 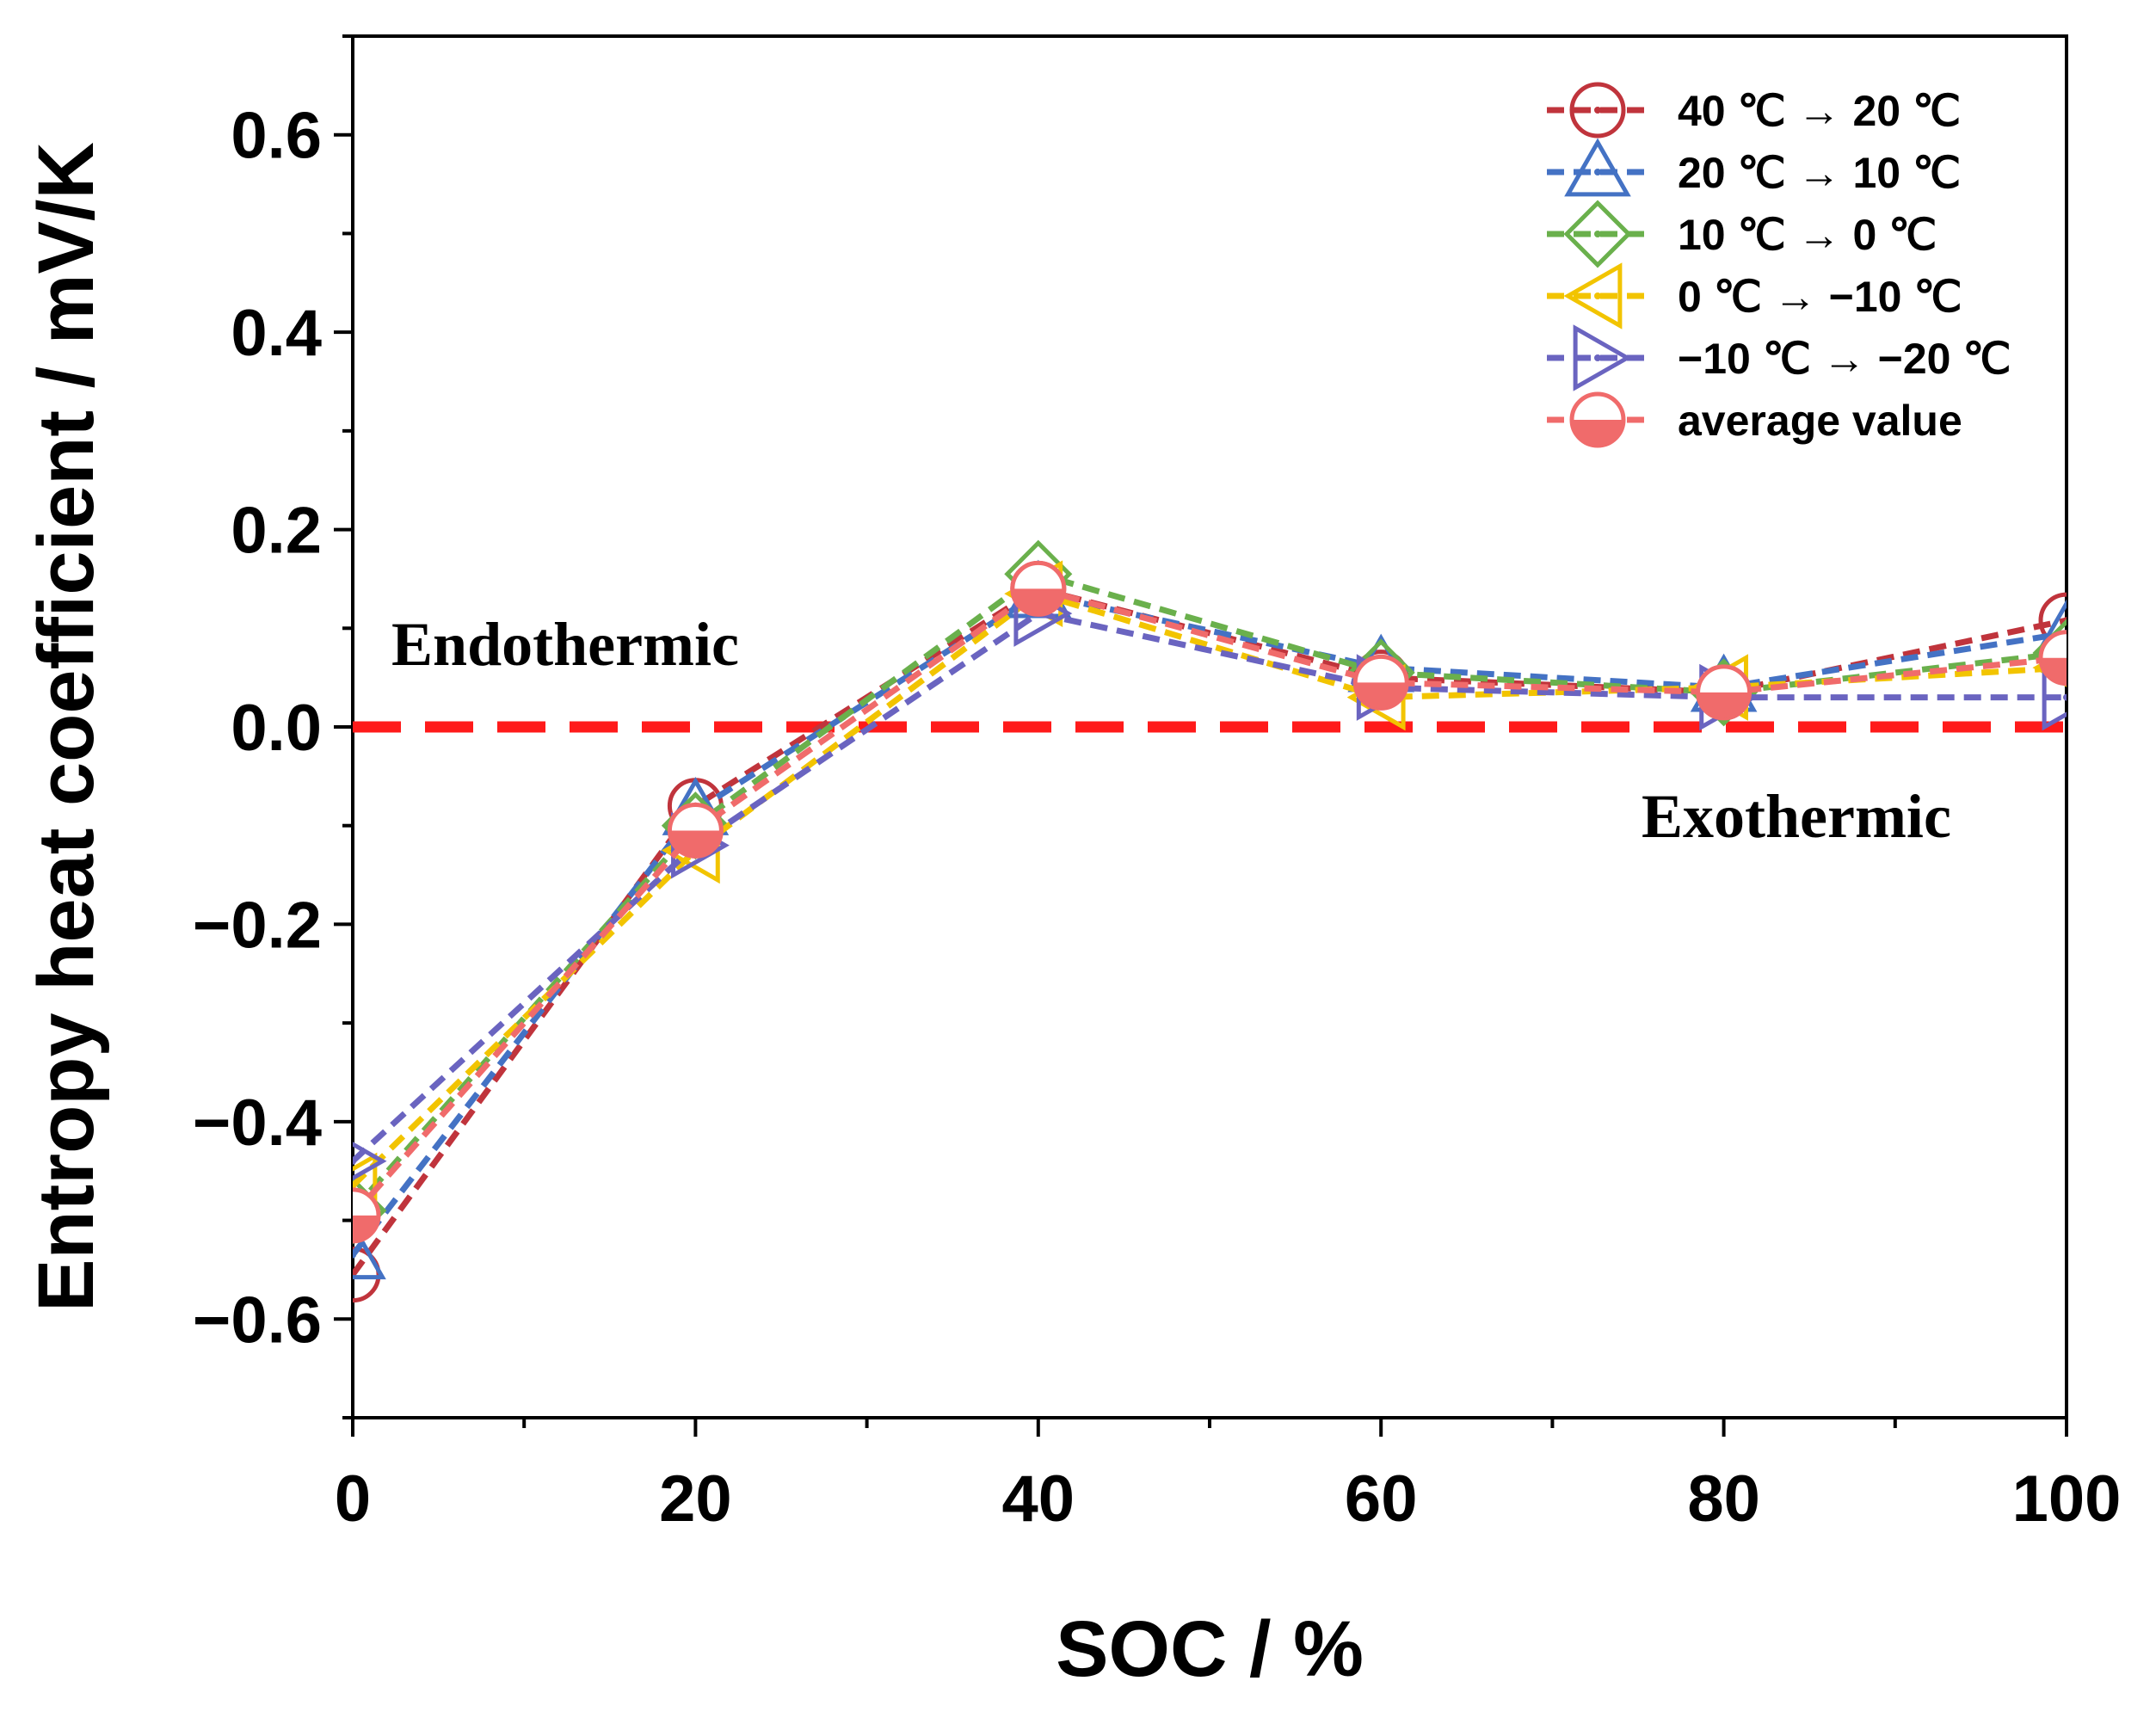 I want to click on y-axis-title: Entropy heat coefficient / mV/K, so click(x=66, y=727).